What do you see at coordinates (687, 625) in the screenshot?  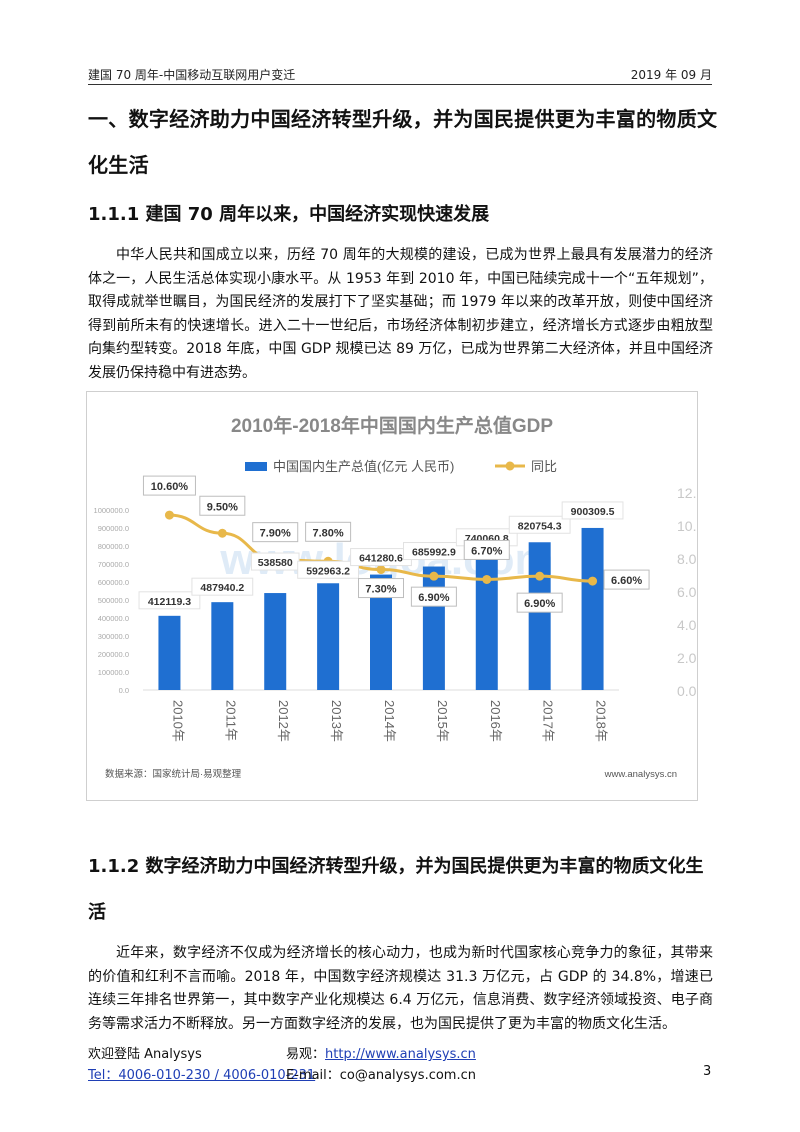 I see `right-axis-tick: 4.00%` at bounding box center [687, 625].